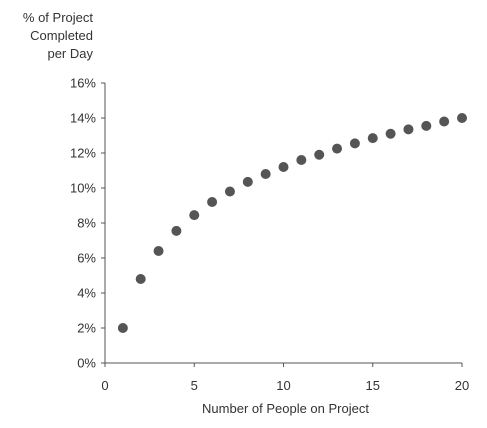 Image resolution: width=487 pixels, height=428 pixels. What do you see at coordinates (86, 328) in the screenshot?
I see `y-tick-label: 2%` at bounding box center [86, 328].